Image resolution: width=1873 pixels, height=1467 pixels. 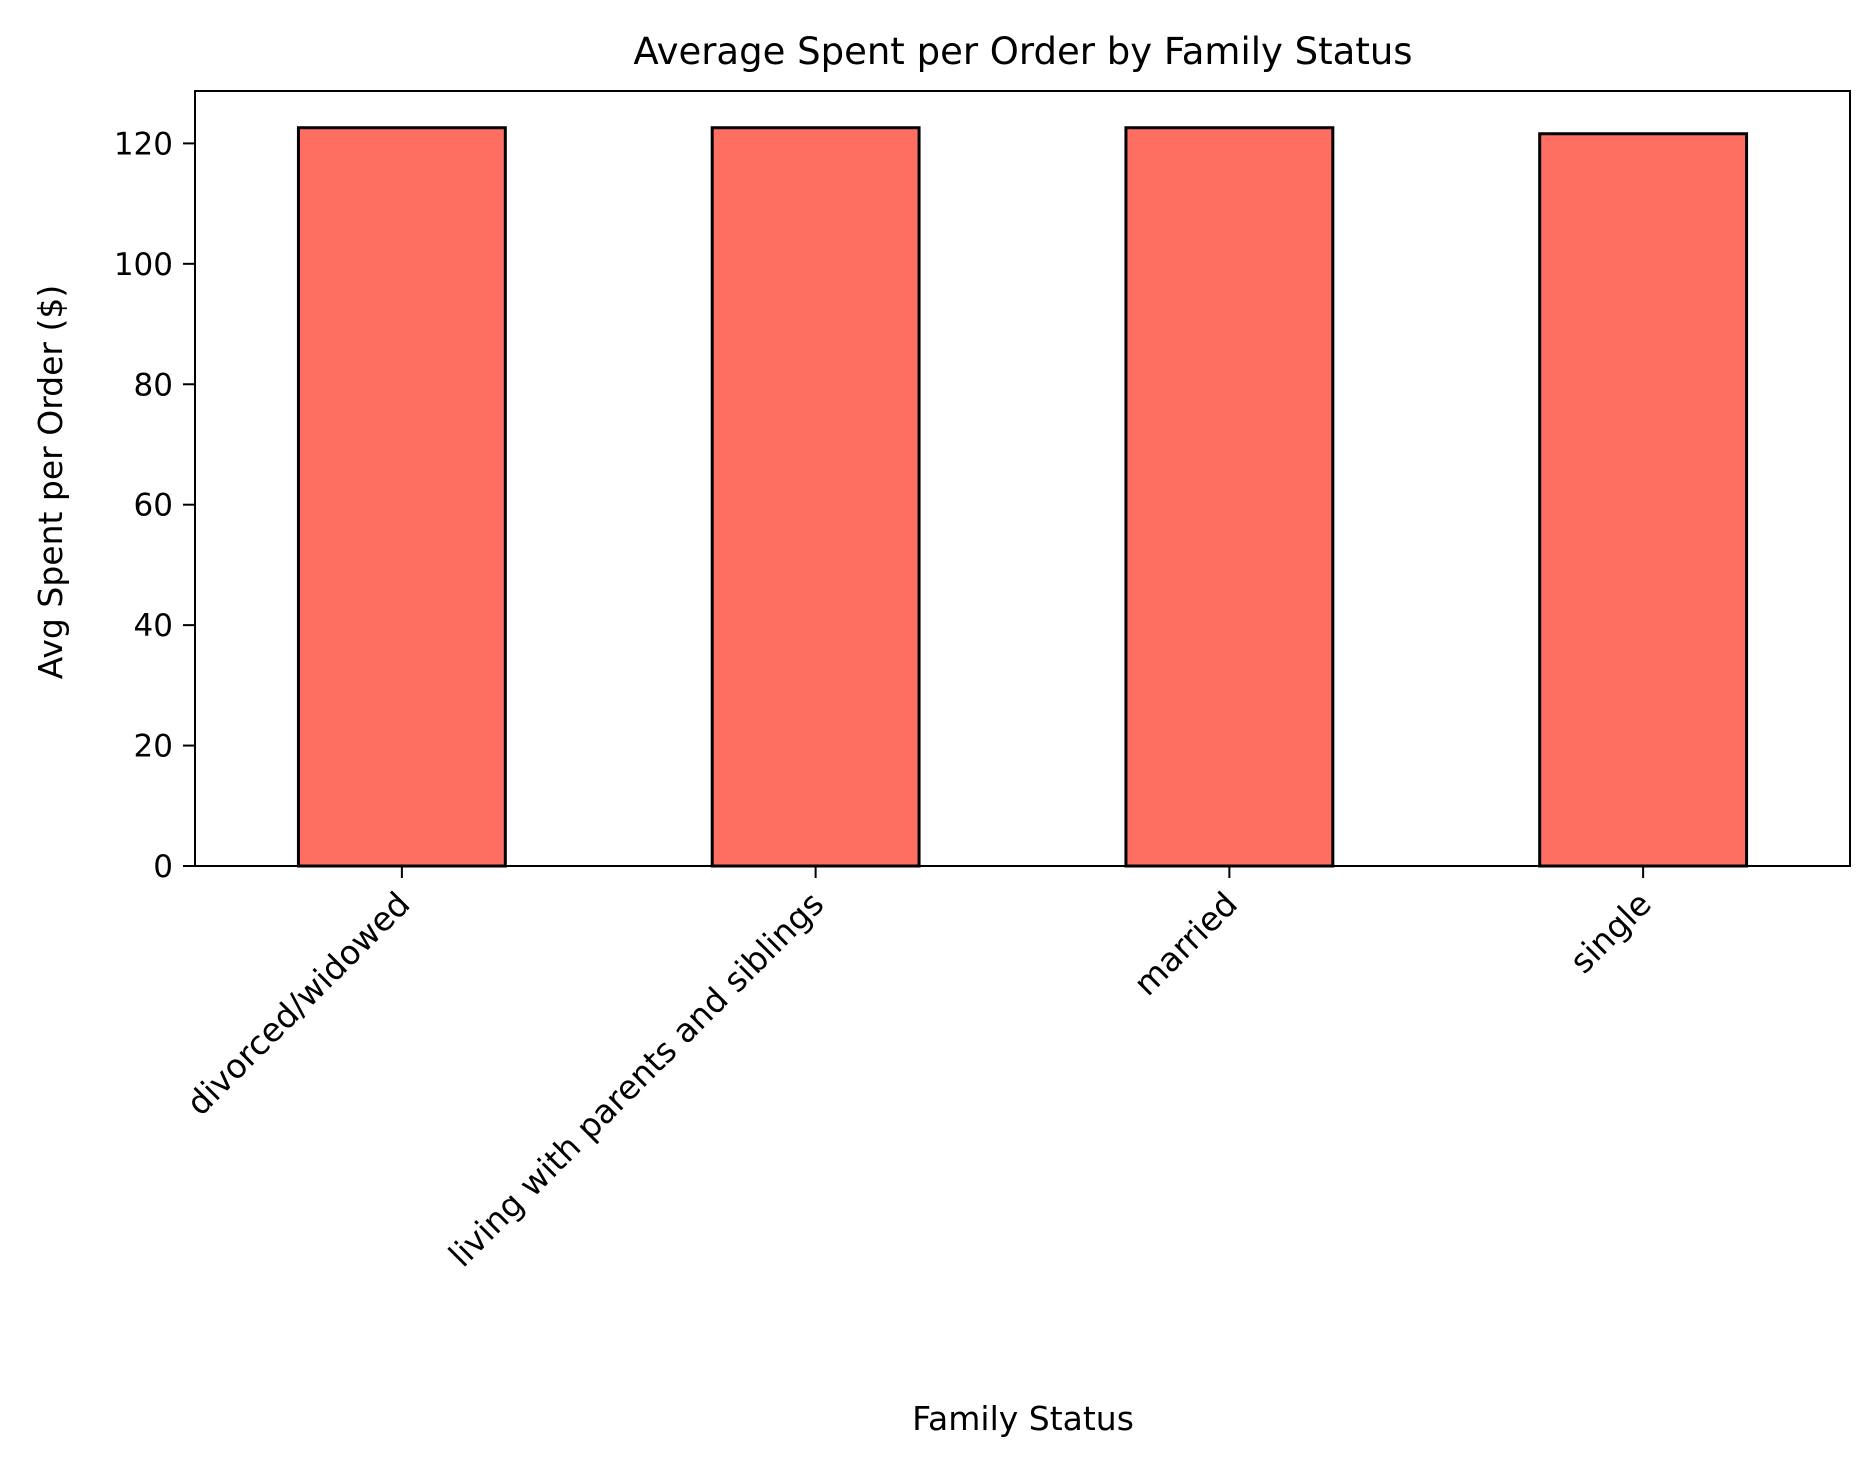 What do you see at coordinates (153, 385) in the screenshot?
I see `y-tick-label-4: 80` at bounding box center [153, 385].